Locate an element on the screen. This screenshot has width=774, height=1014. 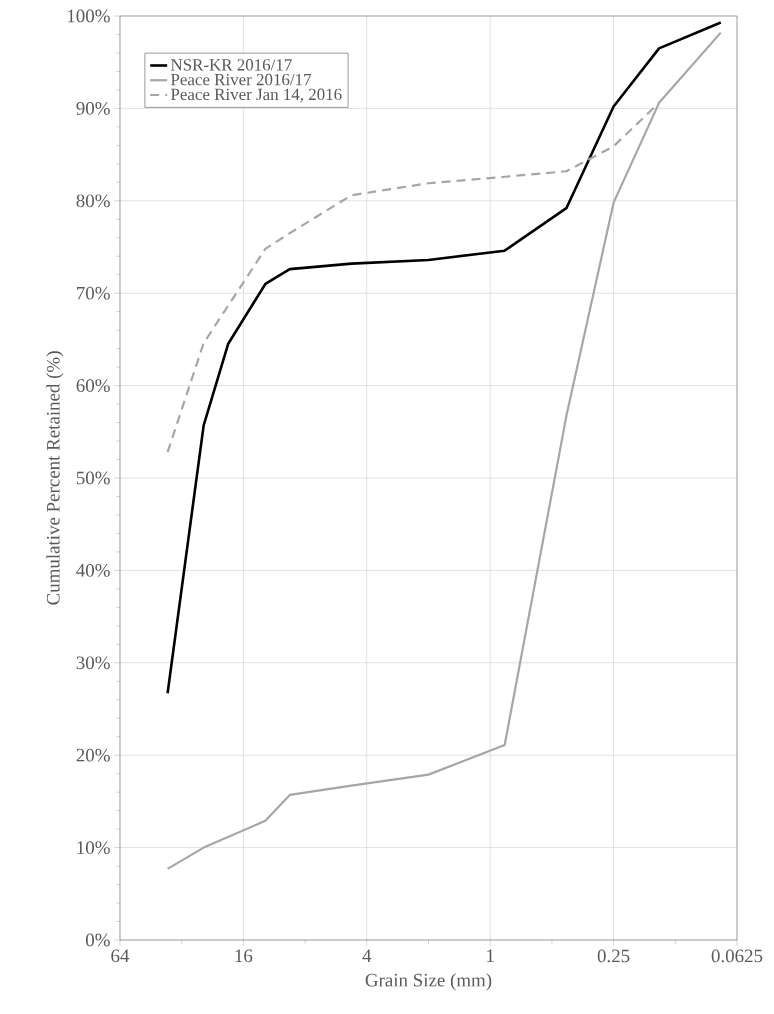
y-tick-label: 0% is located at coordinates (97, 940).